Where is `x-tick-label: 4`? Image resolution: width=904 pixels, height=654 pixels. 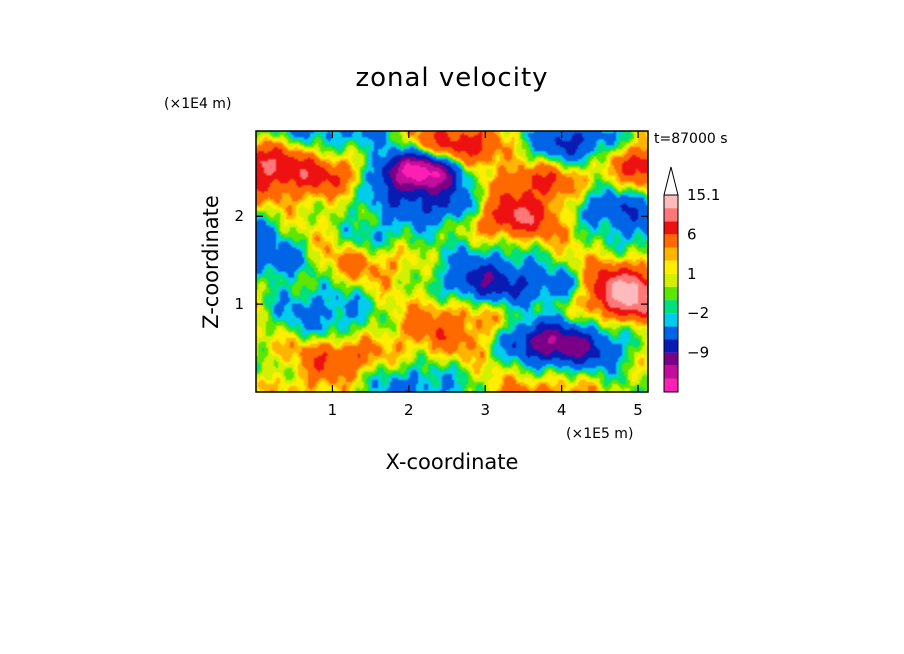 x-tick-label: 4 is located at coordinates (562, 410).